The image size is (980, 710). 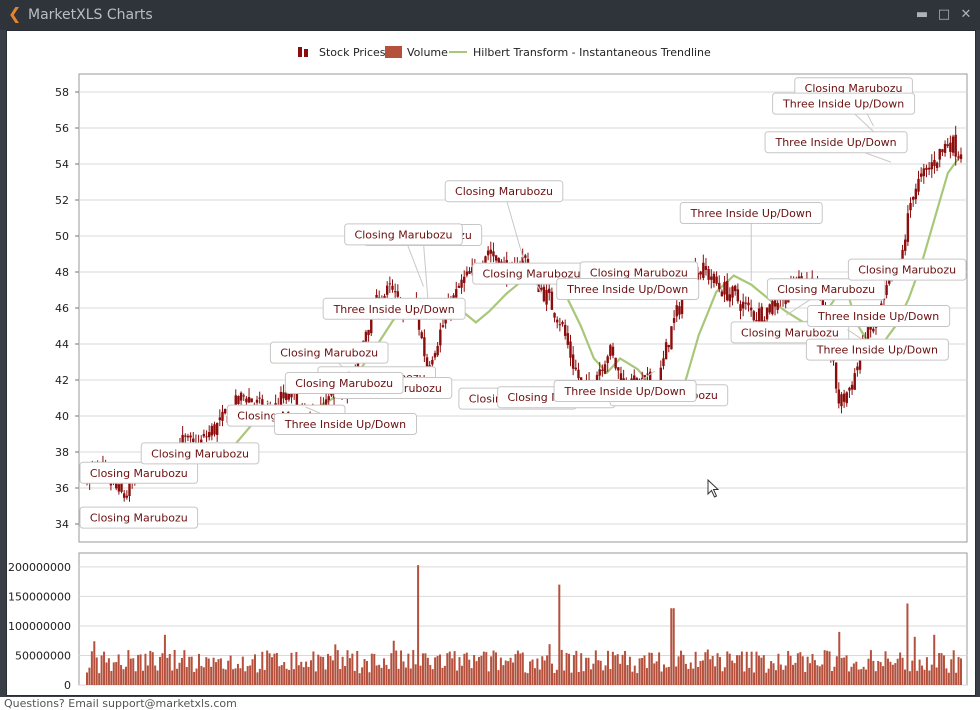 I want to click on mouse-cursor-icon, so click(x=713, y=488).